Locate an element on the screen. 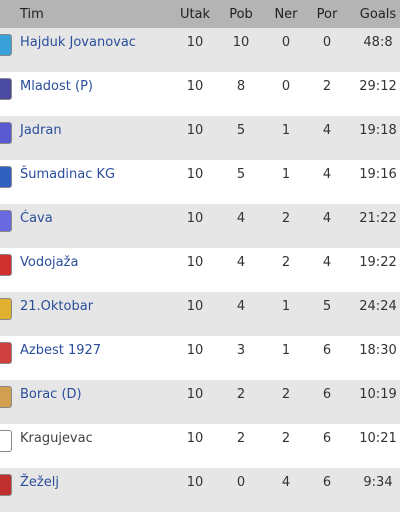  team-name: Borac (D) is located at coordinates (51, 394).